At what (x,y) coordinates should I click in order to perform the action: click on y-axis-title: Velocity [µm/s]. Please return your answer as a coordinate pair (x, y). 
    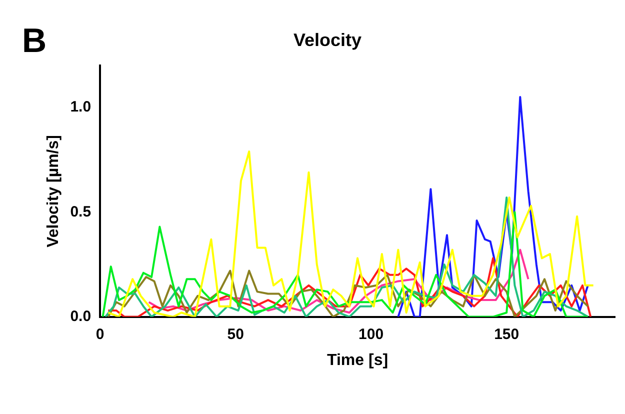
    Looking at the image, I should click on (53, 191).